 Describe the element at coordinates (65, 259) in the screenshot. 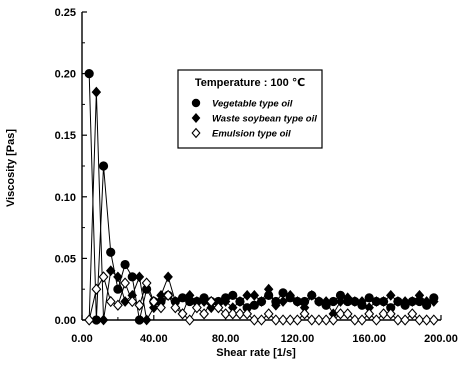

I see `y-tick-label: 0.05` at that location.